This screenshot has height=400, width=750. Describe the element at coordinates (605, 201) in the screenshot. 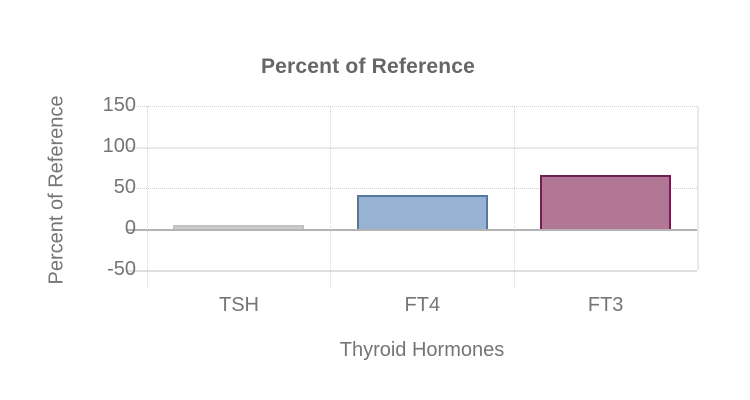

I see `bar-ft3` at that location.